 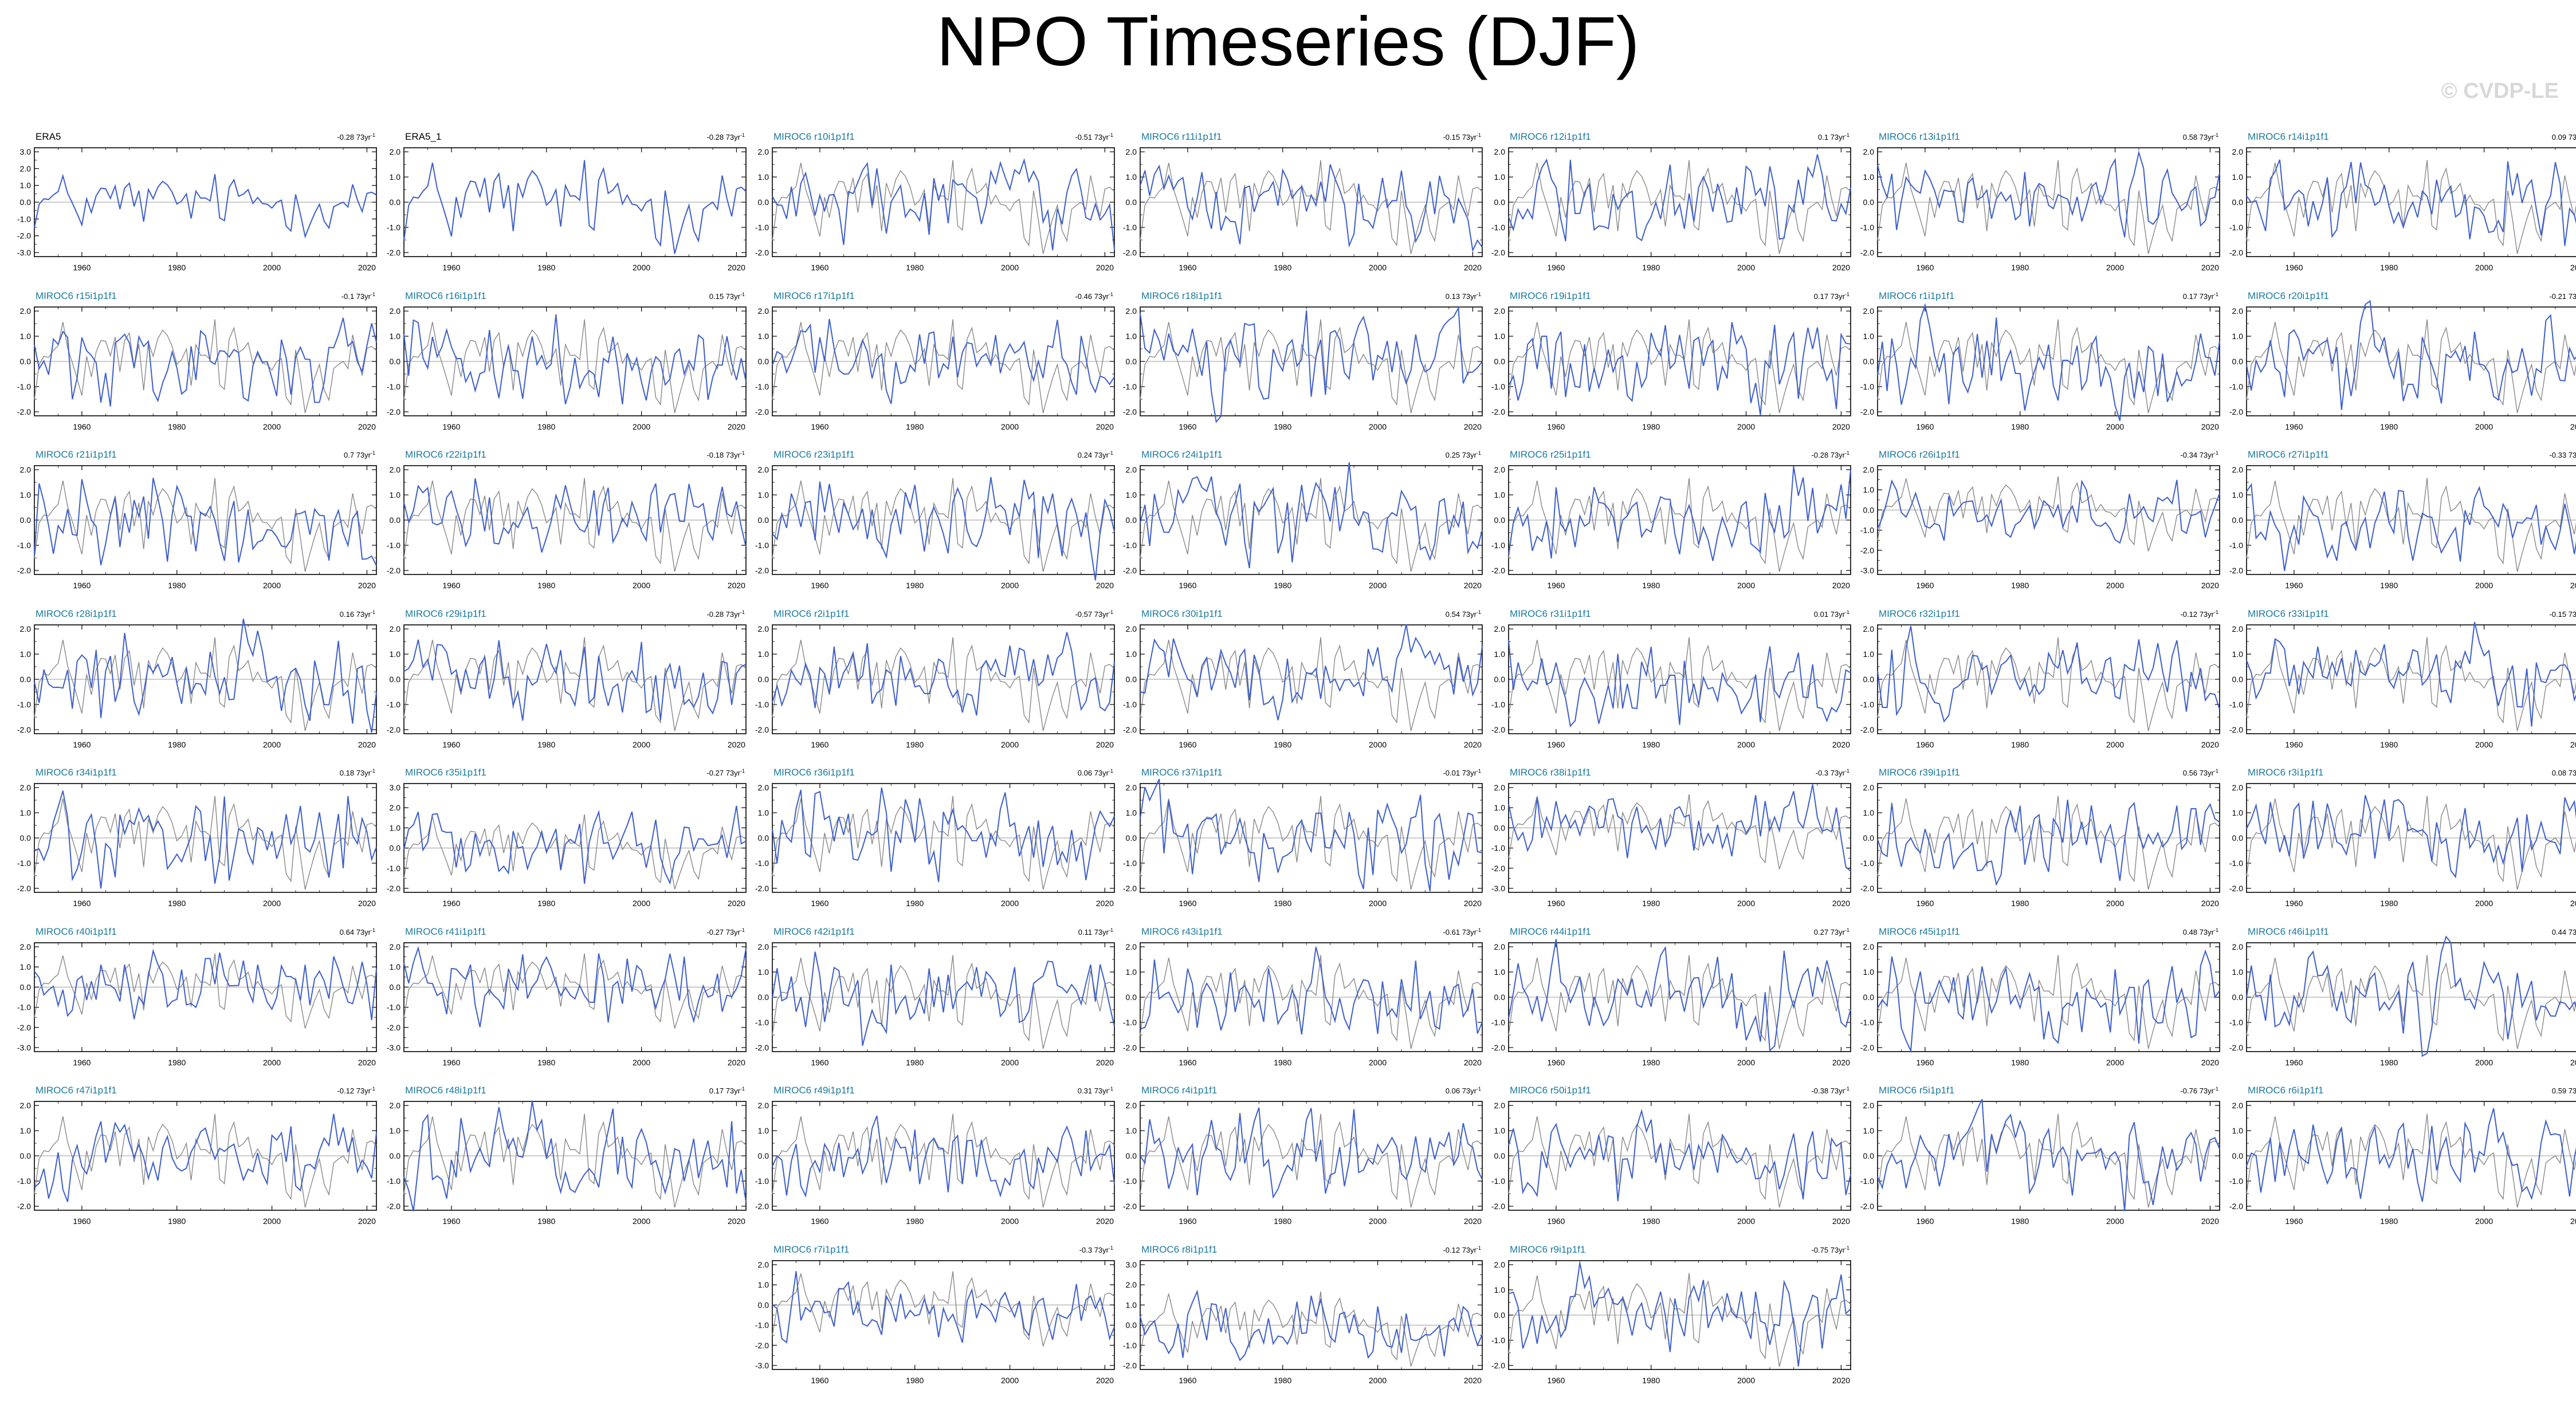 I want to click on panel-label: MIROC6 r45i1p1f1, so click(x=1920, y=931).